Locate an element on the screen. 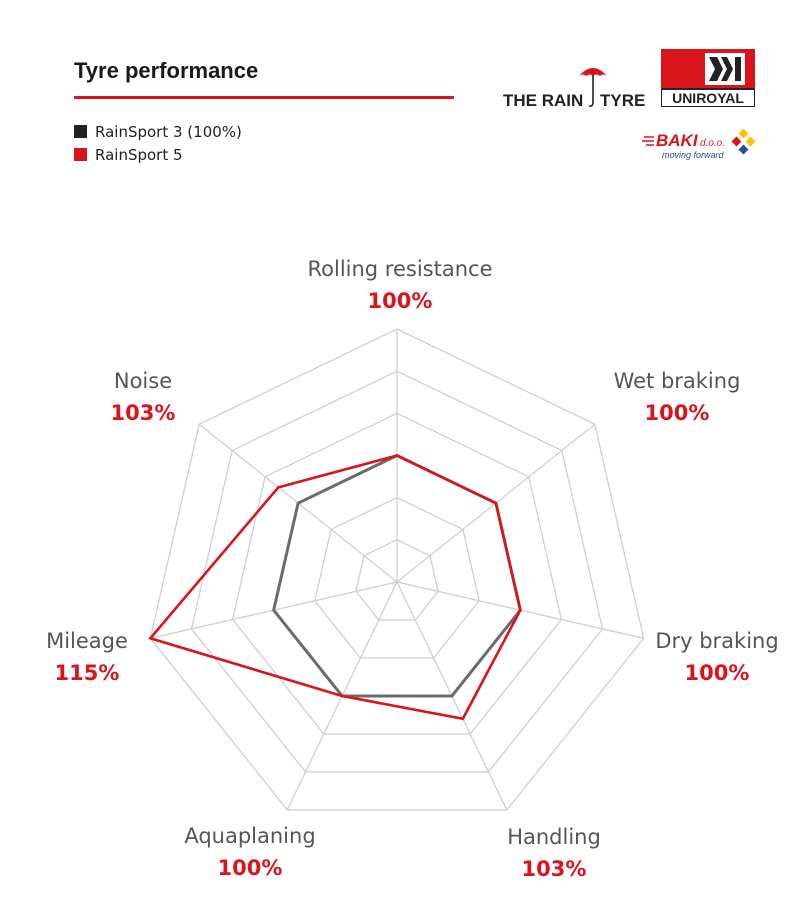 The image size is (800, 900). axis-value-aquaplaning: 100% is located at coordinates (250, 868).